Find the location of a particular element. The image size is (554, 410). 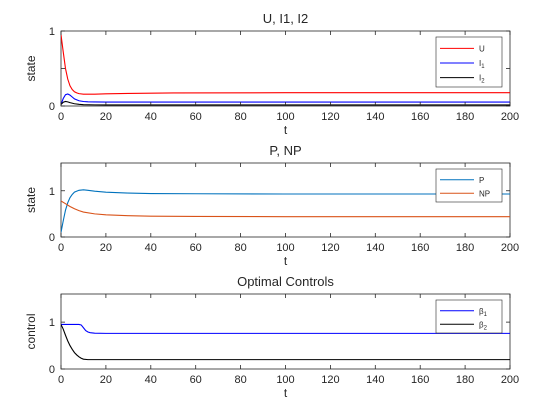

series-line-I2 is located at coordinates (285, 103).